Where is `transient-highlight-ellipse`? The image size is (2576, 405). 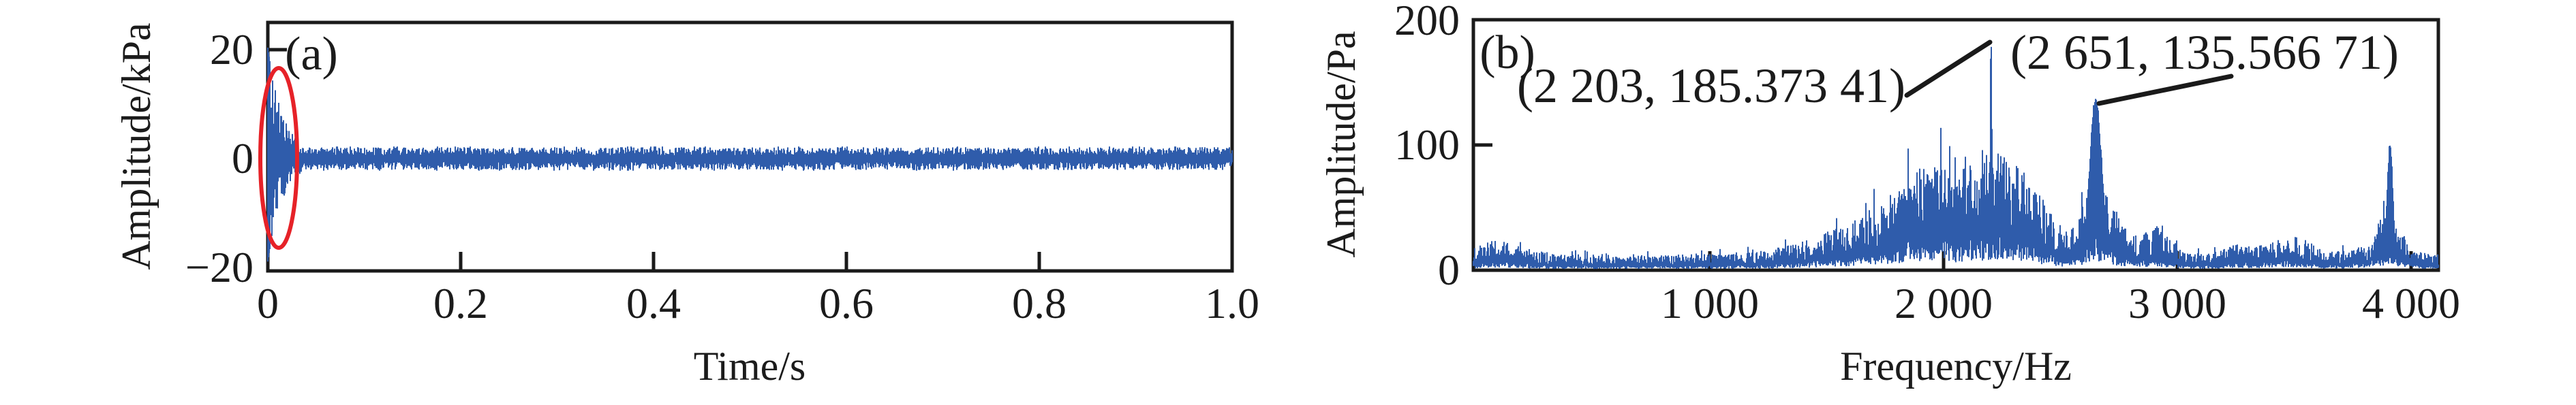 transient-highlight-ellipse is located at coordinates (278, 158).